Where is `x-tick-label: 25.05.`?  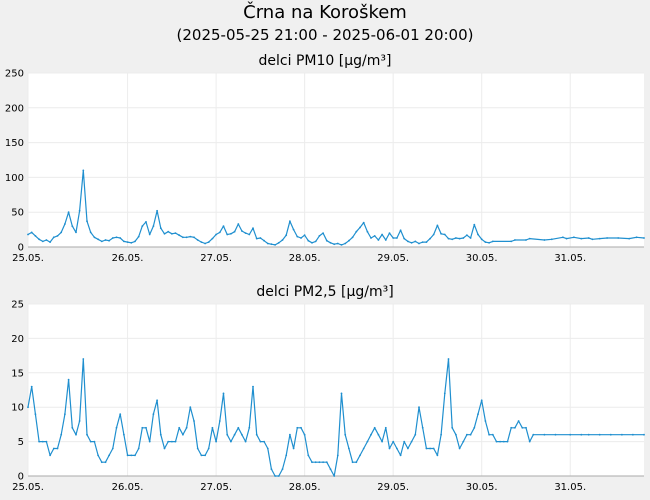 x-tick-label: 25.05. is located at coordinates (28, 258).